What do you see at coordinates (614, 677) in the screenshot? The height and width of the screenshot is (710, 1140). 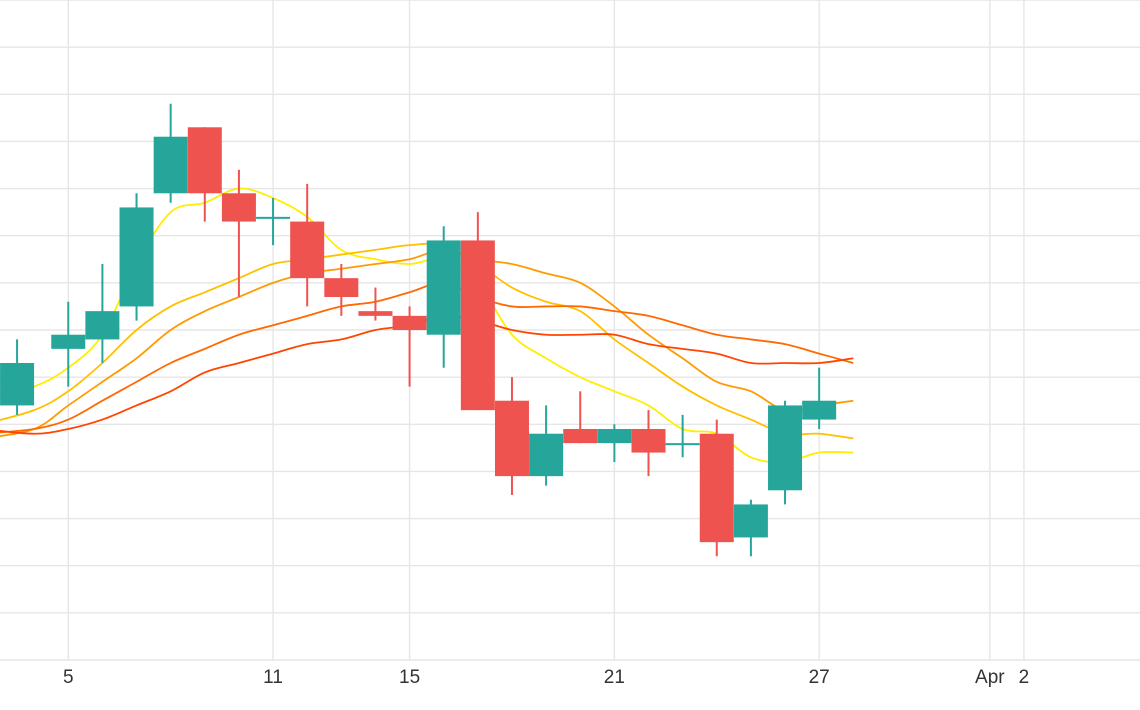 I see `x-tick-label: 21` at bounding box center [614, 677].